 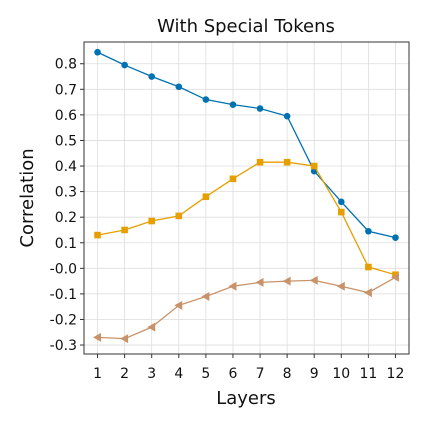 What do you see at coordinates (248, 368) in the screenshot?
I see `x-axis: 1 2 3 4 5 6 7 8 9 10 11 12` at bounding box center [248, 368].